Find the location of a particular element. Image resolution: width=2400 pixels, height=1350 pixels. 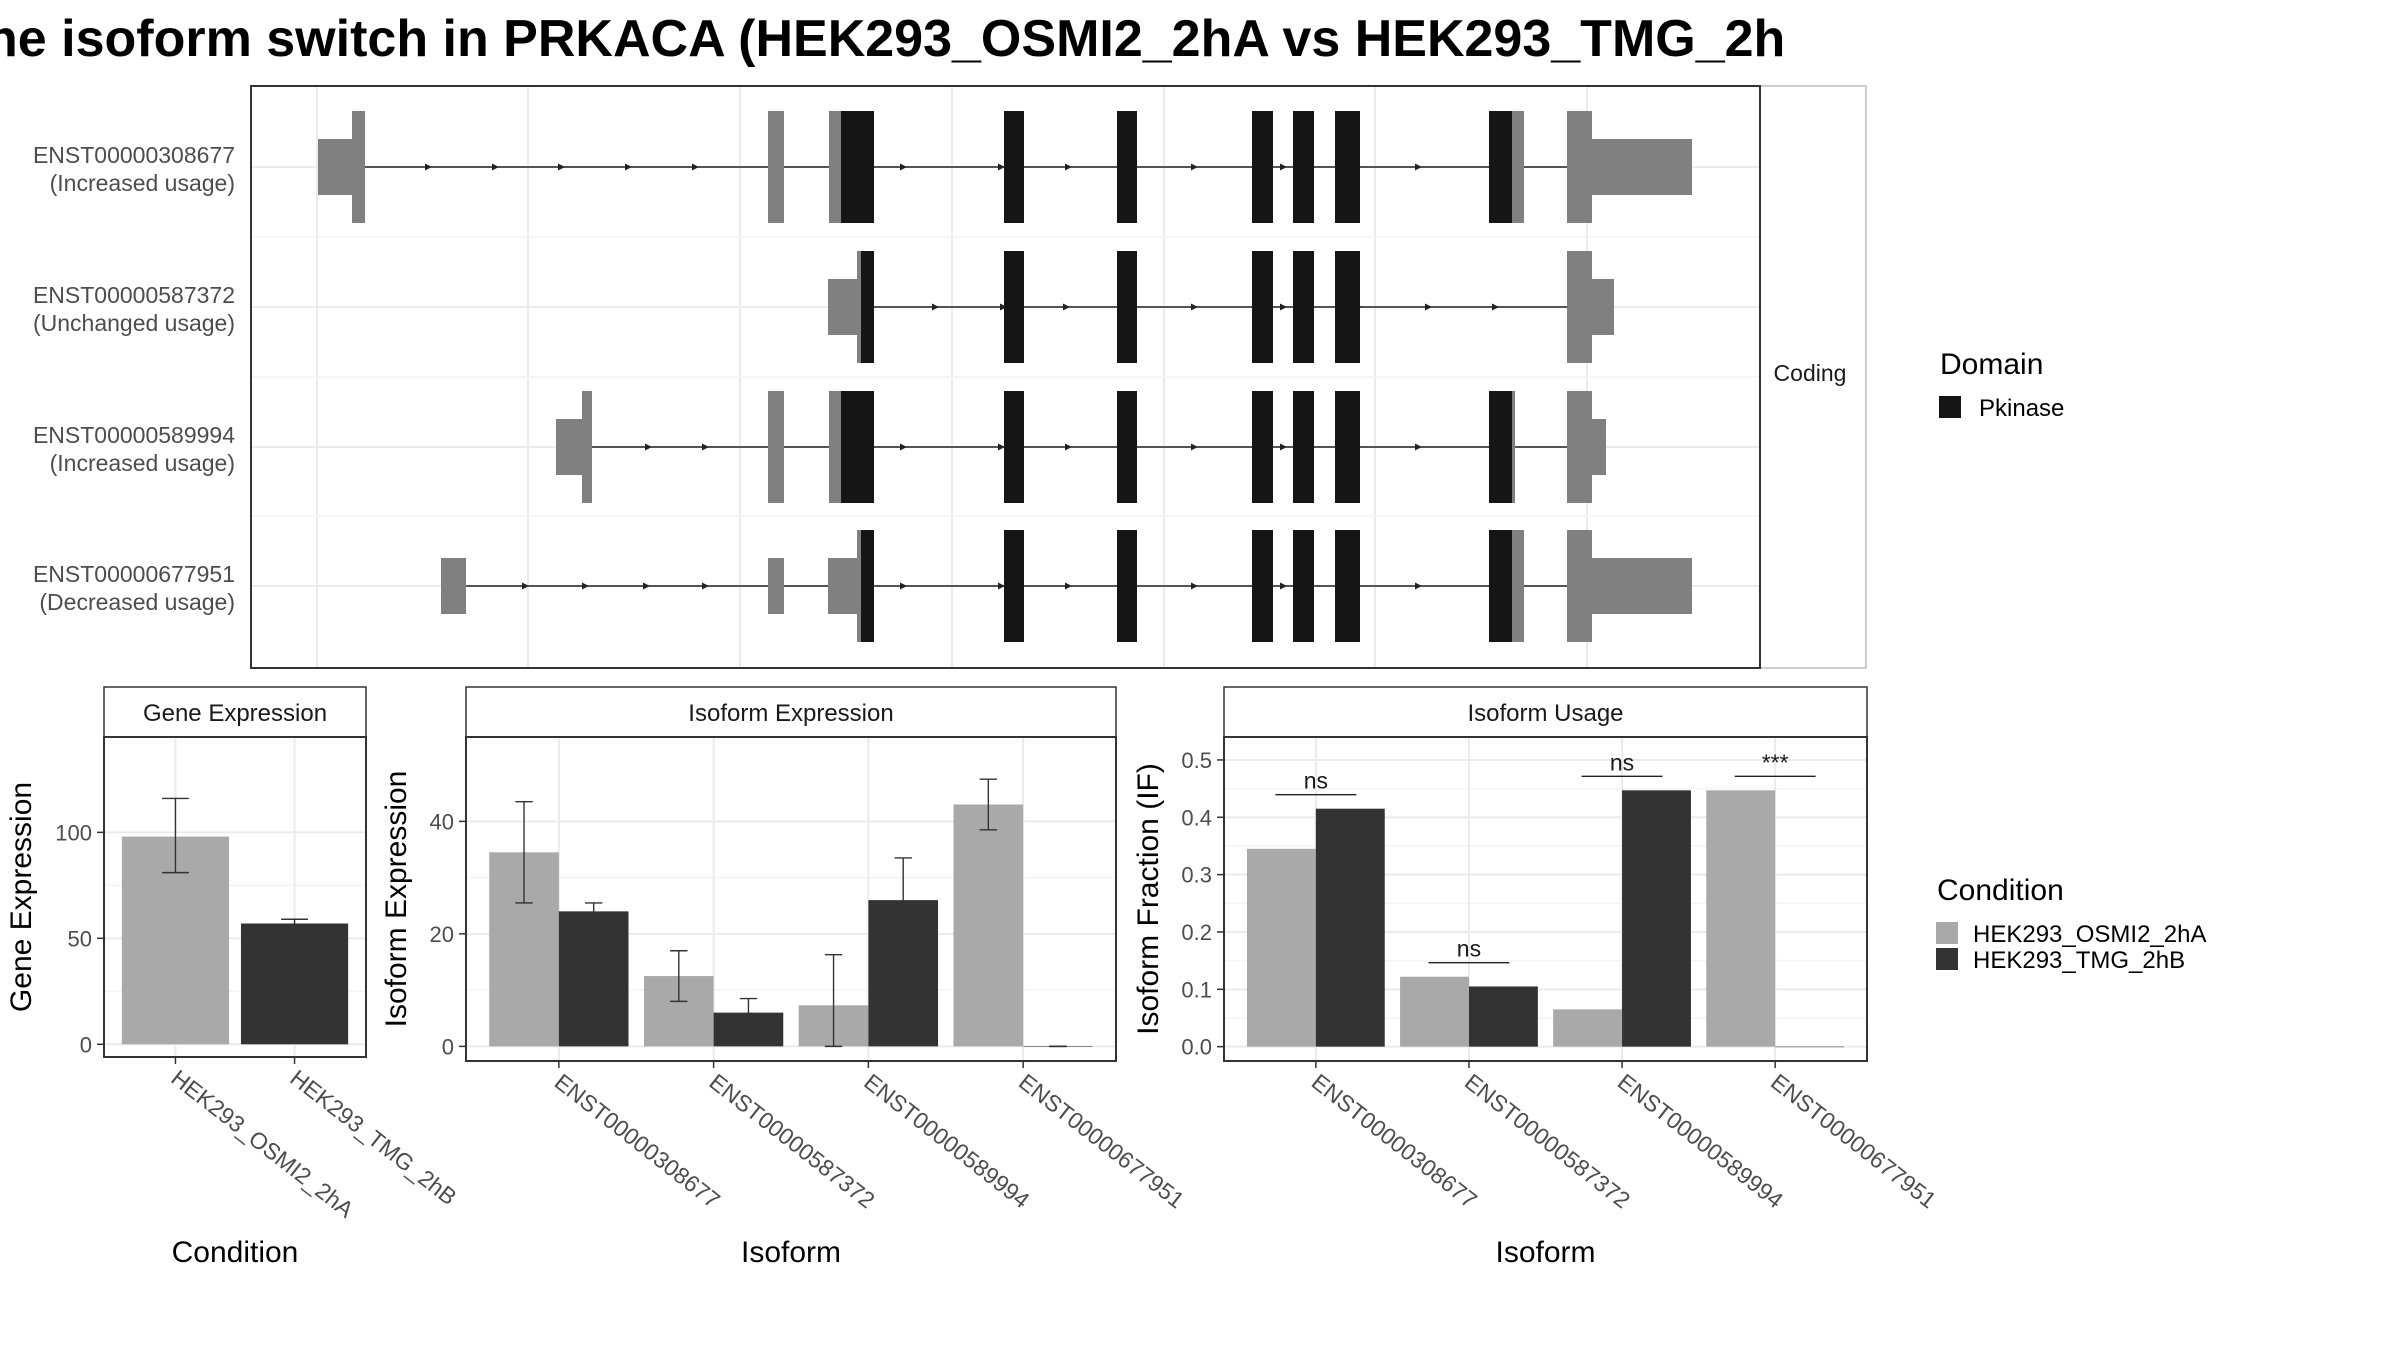

x-tick-label: ENST00000589994 is located at coordinates (946, 1140).